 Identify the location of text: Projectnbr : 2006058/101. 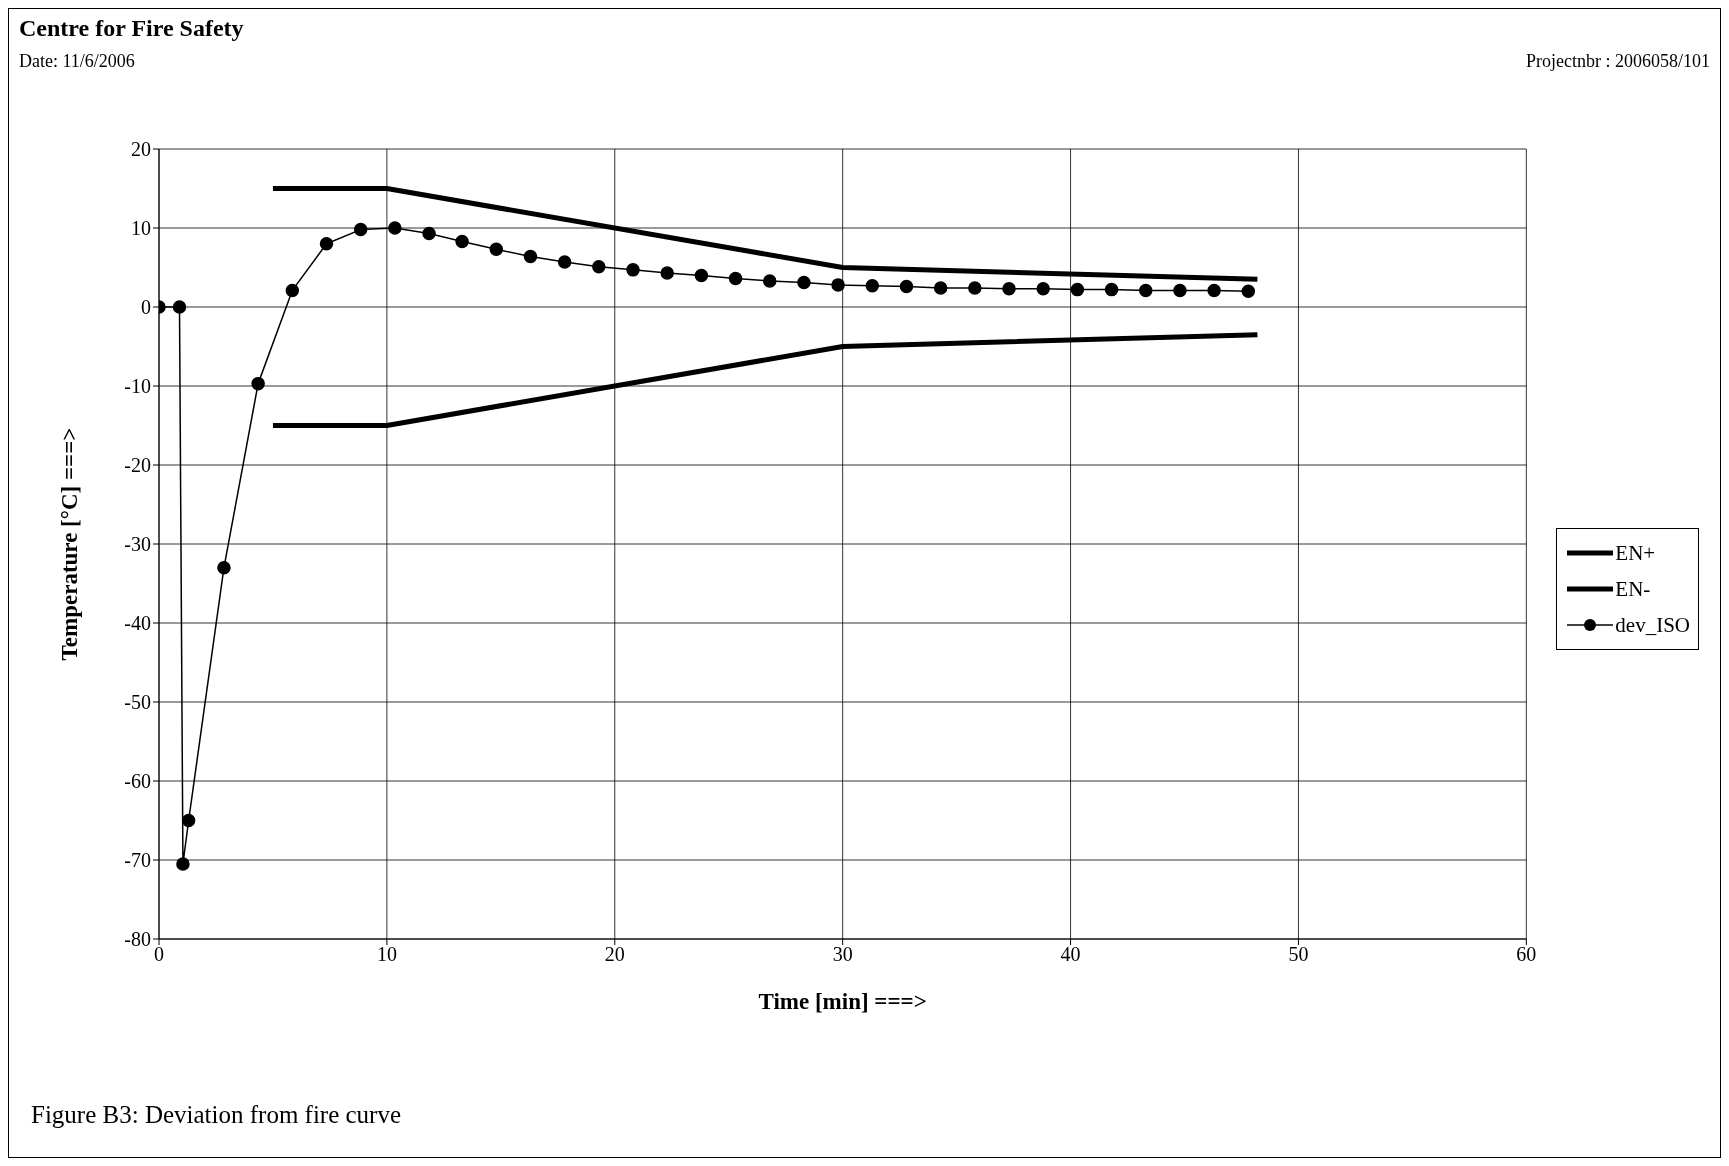
(1618, 61).